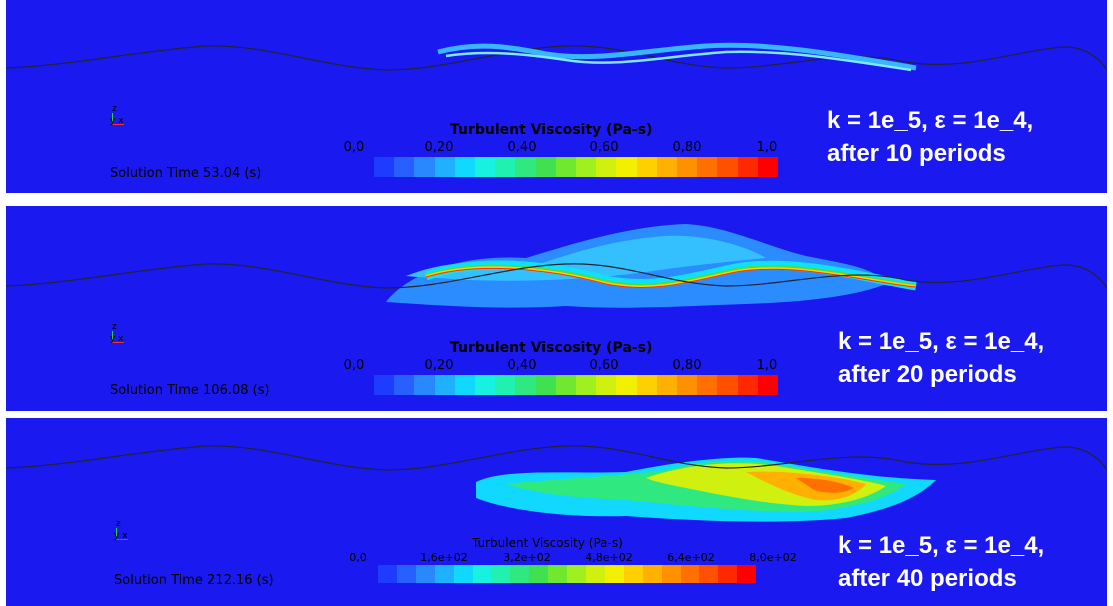 This screenshot has height=606, width=1113. I want to click on legend-tick: 8,0e+02, so click(773, 557).